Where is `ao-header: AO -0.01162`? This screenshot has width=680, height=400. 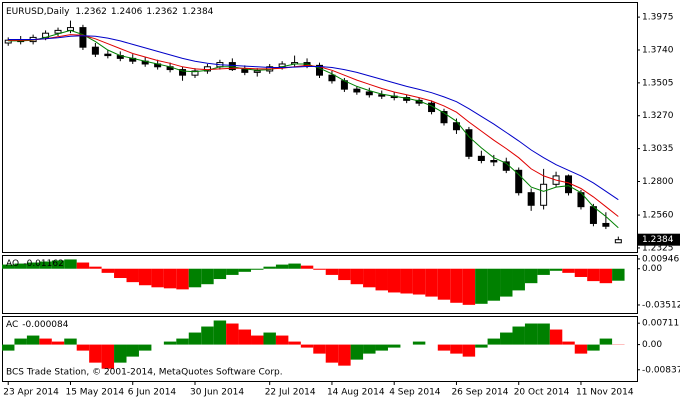 ao-header: AO -0.01162 is located at coordinates (35, 264).